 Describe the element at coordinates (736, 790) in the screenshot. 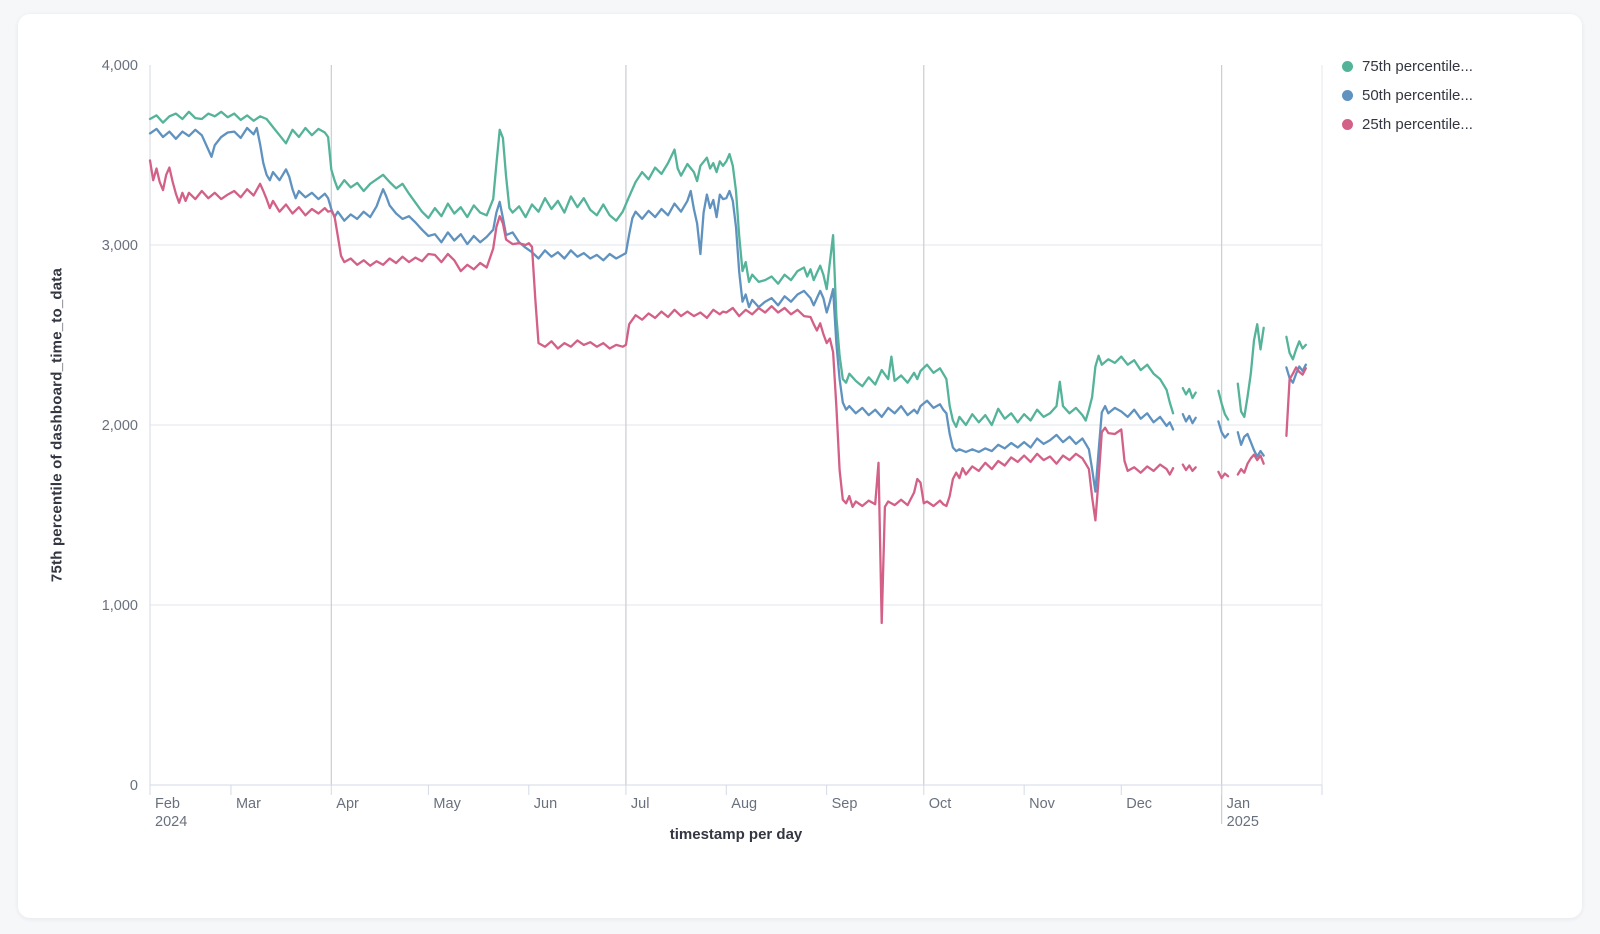

I see `x-axis-ticks` at that location.